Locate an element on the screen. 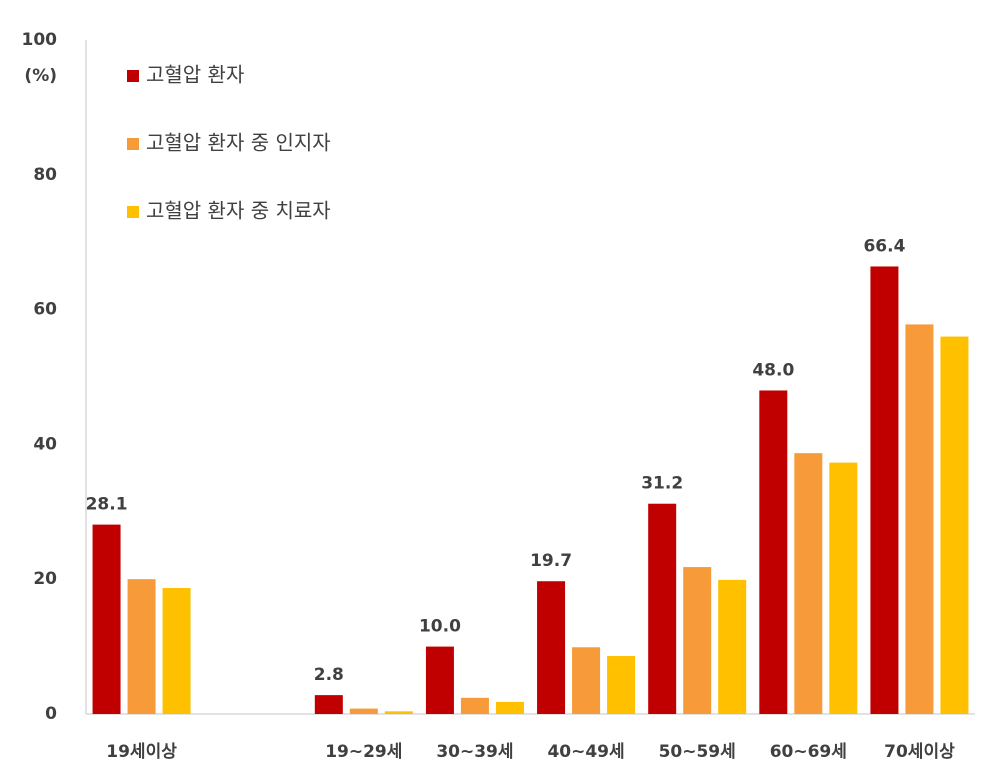  y-tick-label: 20 is located at coordinates (45, 579).